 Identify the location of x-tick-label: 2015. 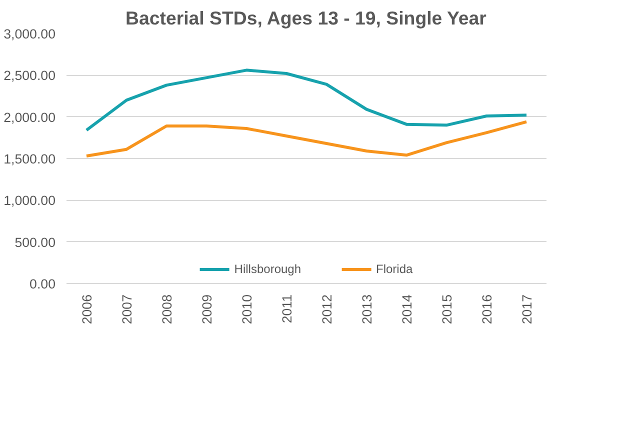
(447, 309).